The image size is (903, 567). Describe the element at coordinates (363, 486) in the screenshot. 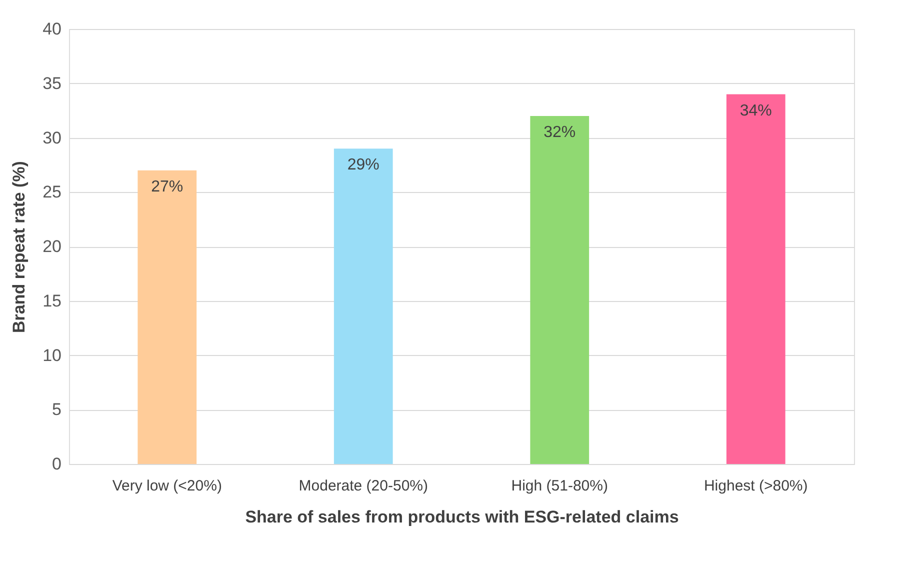

I see `x-tick-label: Moderate (20-50%)` at that location.